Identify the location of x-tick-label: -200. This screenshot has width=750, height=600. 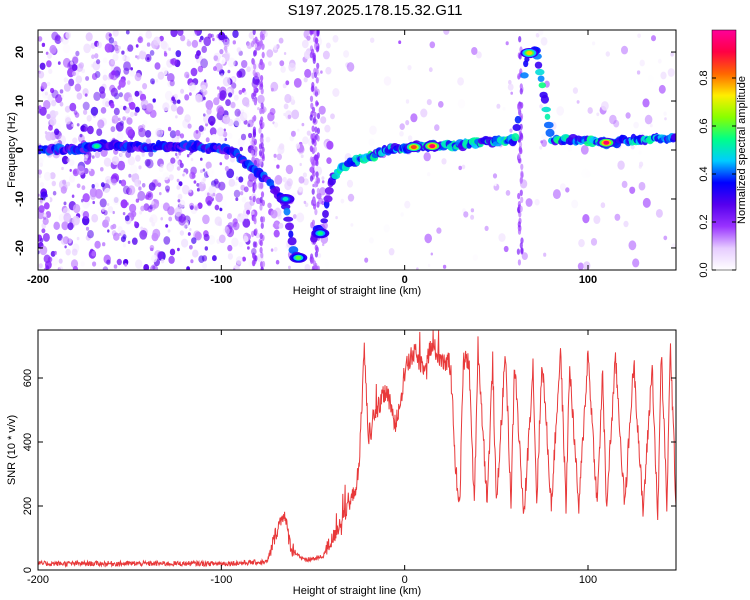
(38, 580).